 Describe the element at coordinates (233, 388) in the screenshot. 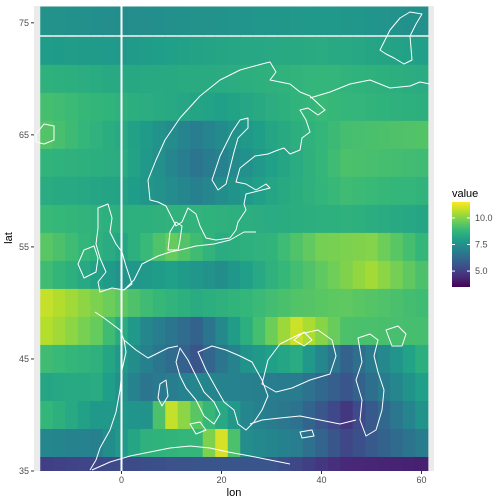

I see `coastline-balkans` at that location.